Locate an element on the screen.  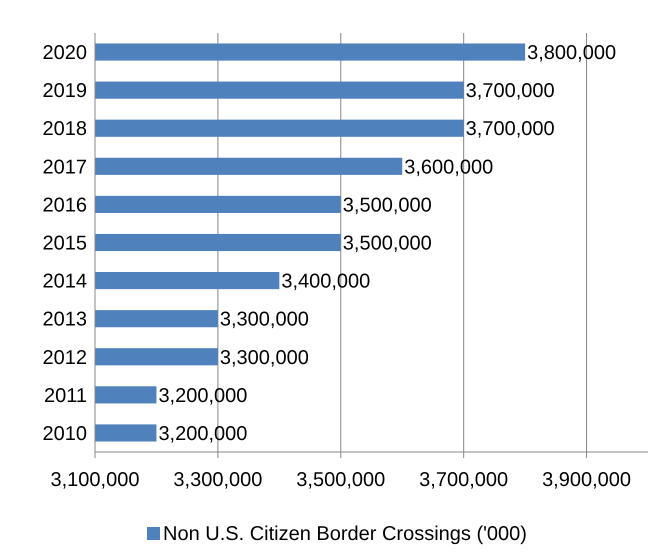
y-tick-label: 2016 is located at coordinates (64, 205).